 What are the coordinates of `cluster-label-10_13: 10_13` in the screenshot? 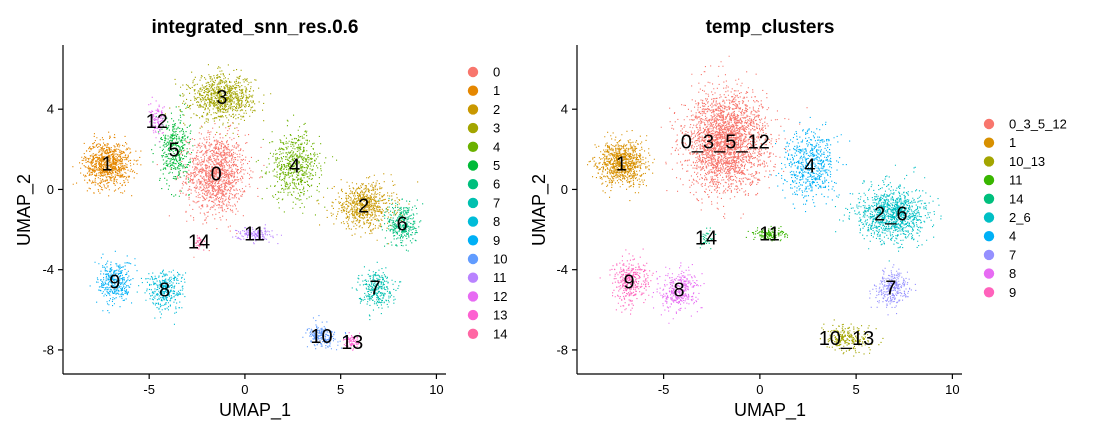 It's located at (847, 339).